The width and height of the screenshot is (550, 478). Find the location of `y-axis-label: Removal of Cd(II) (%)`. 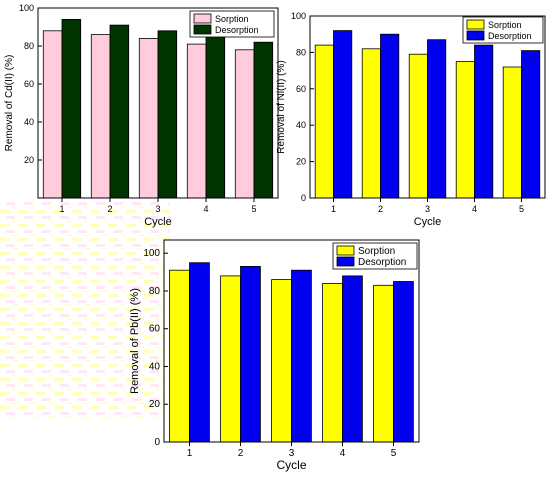

y-axis-label: Removal of Cd(II) (%) is located at coordinates (9, 103).